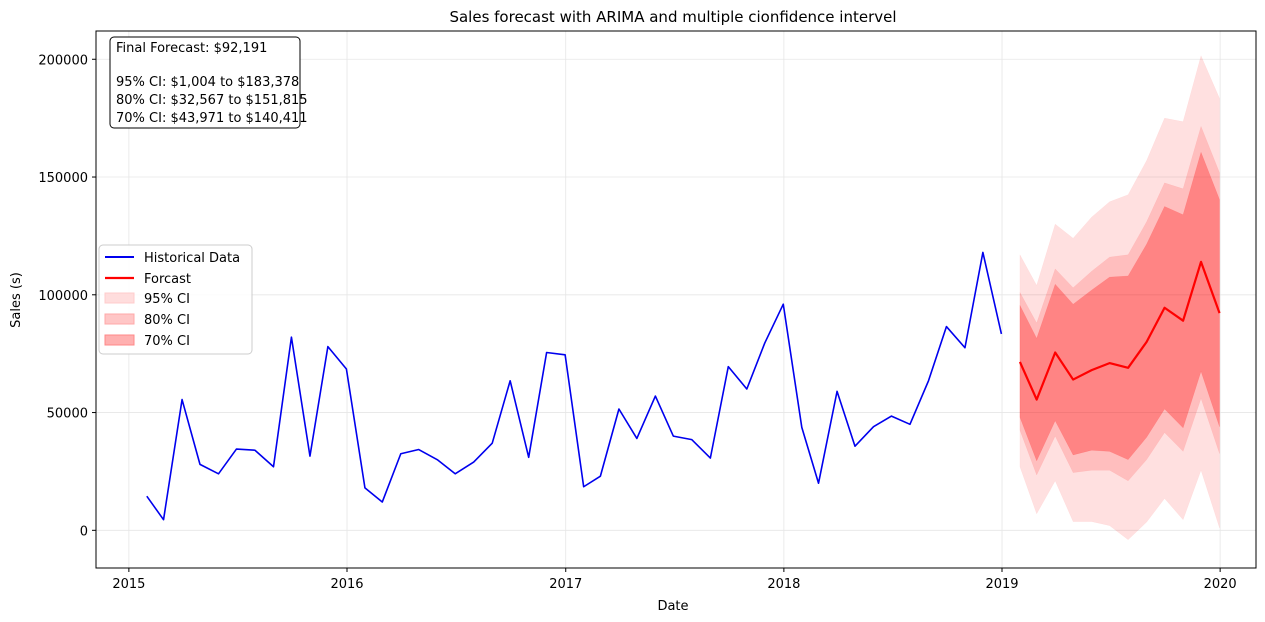 The image size is (1265, 622). What do you see at coordinates (1220, 584) in the screenshot?
I see `x-tick-label: 2020` at bounding box center [1220, 584].